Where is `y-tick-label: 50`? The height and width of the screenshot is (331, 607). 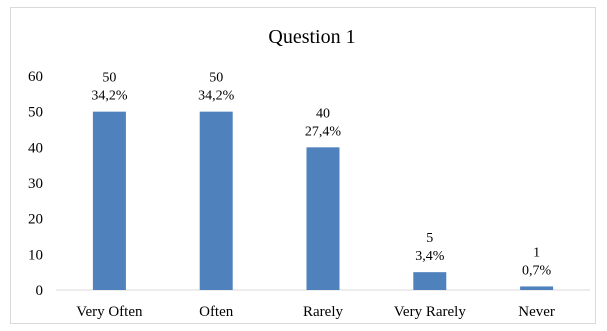 y-tick-label: 50 is located at coordinates (35, 113).